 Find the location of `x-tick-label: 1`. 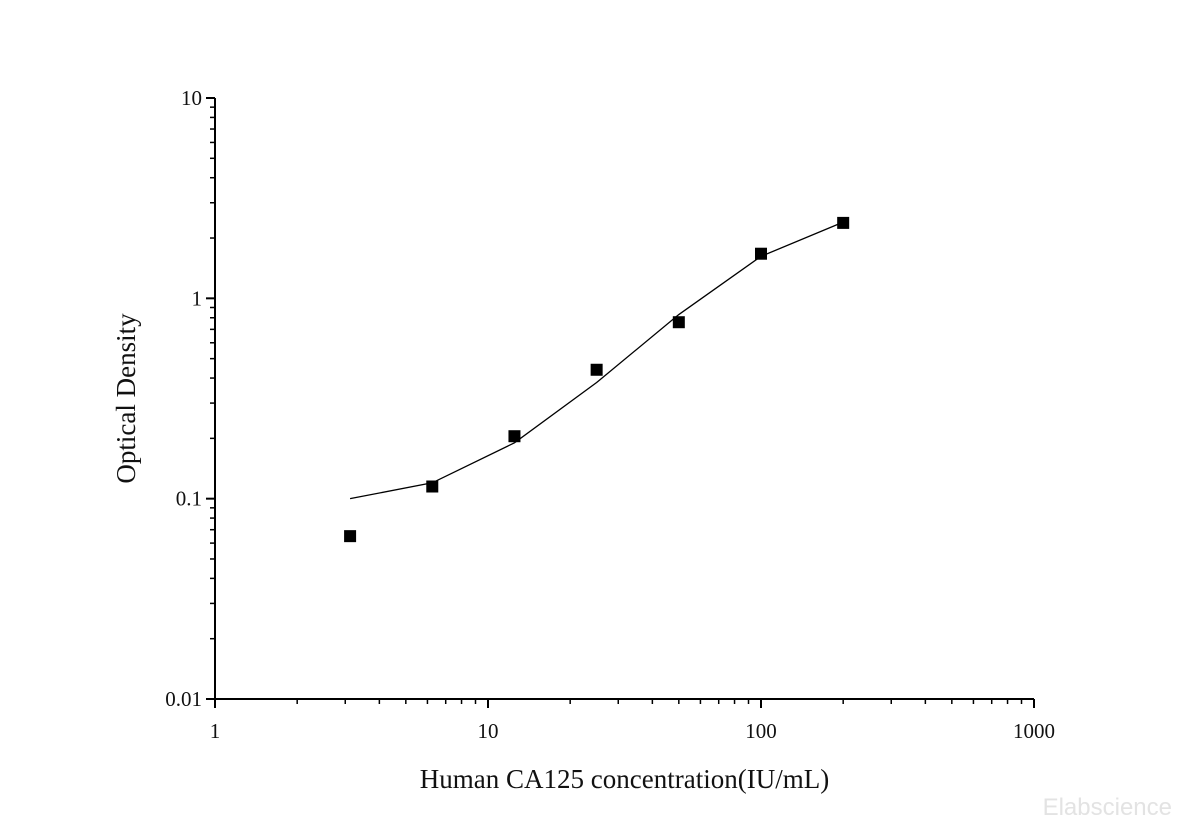

x-tick-label: 1 is located at coordinates (215, 731).